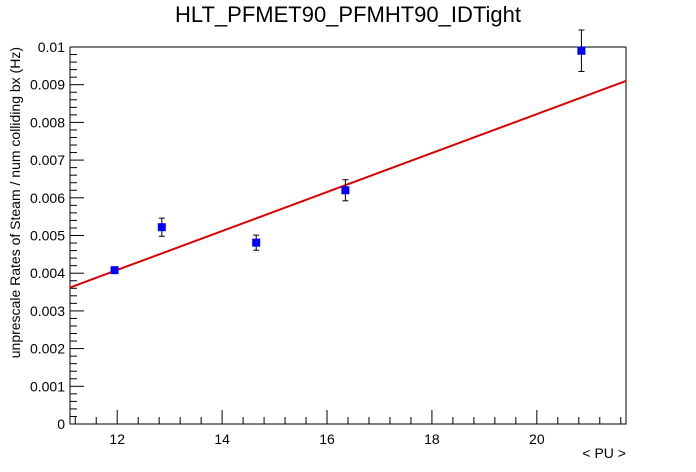  Describe the element at coordinates (61, 424) in the screenshot. I see `y-tick-label: 0` at that location.